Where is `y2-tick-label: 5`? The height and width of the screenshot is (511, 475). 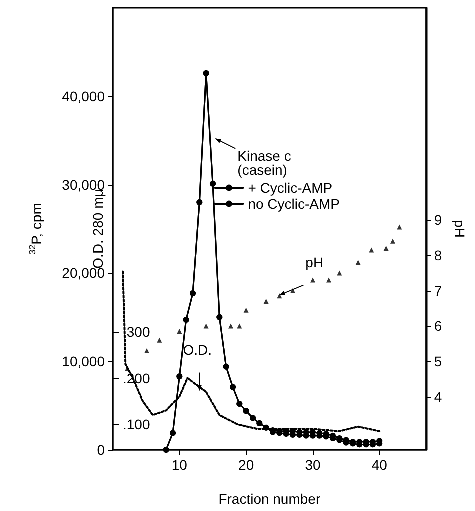 y2-tick-label: 5 is located at coordinates (438, 362).